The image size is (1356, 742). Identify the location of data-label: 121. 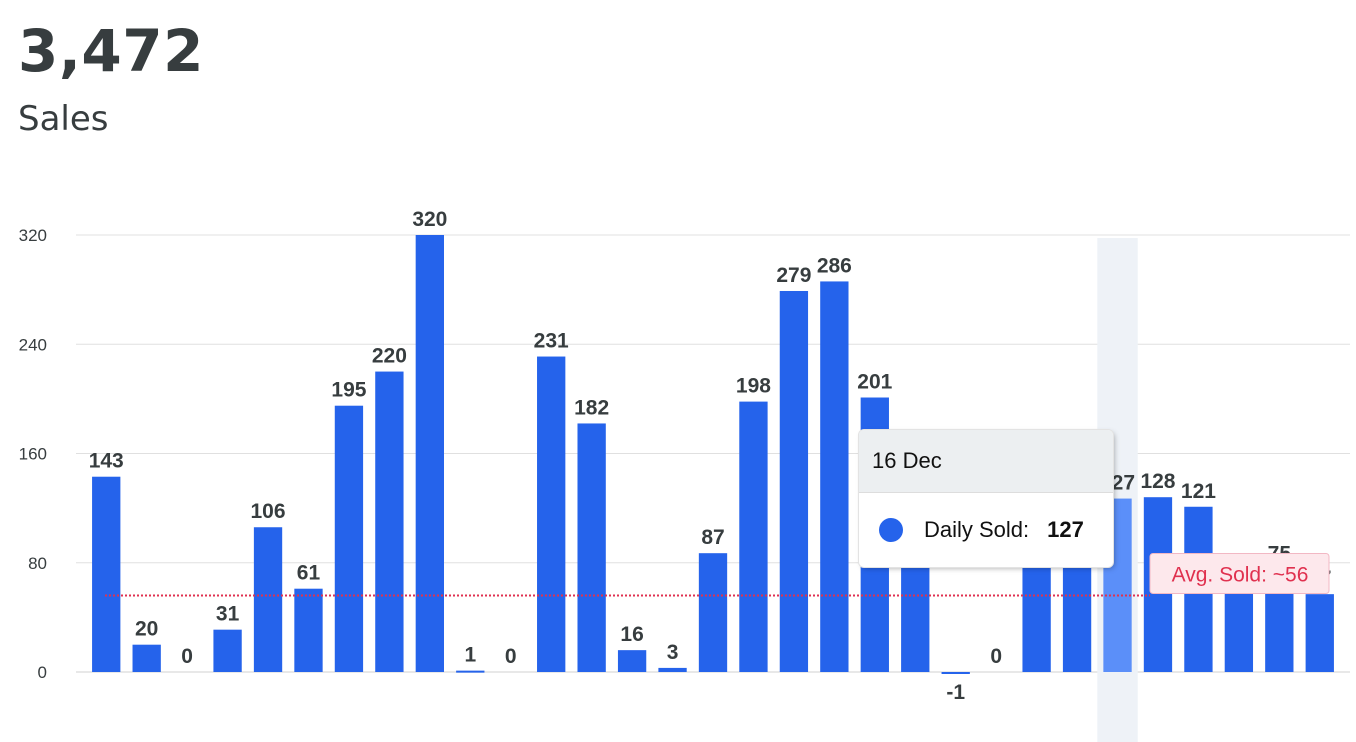
(1198, 491).